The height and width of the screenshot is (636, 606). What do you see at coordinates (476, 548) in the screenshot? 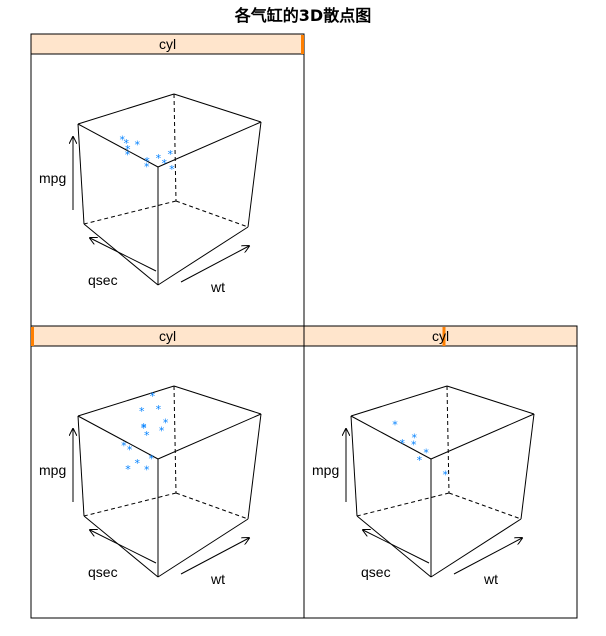
I see `bottom-right-cube-edge-bottom-right` at bounding box center [476, 548].